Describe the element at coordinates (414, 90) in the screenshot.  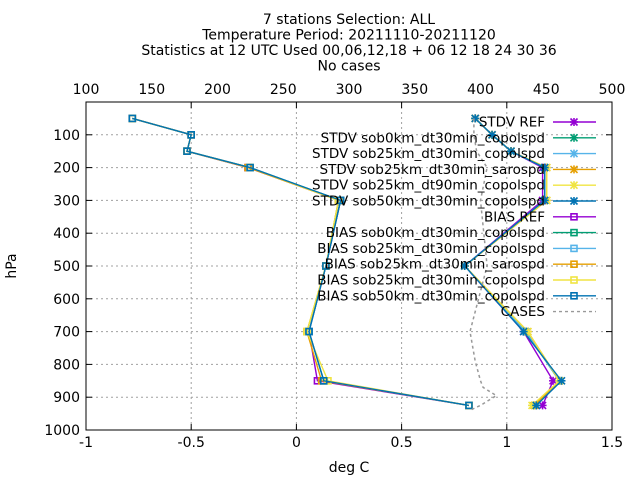
I see `x2-tick-label: 350` at that location.